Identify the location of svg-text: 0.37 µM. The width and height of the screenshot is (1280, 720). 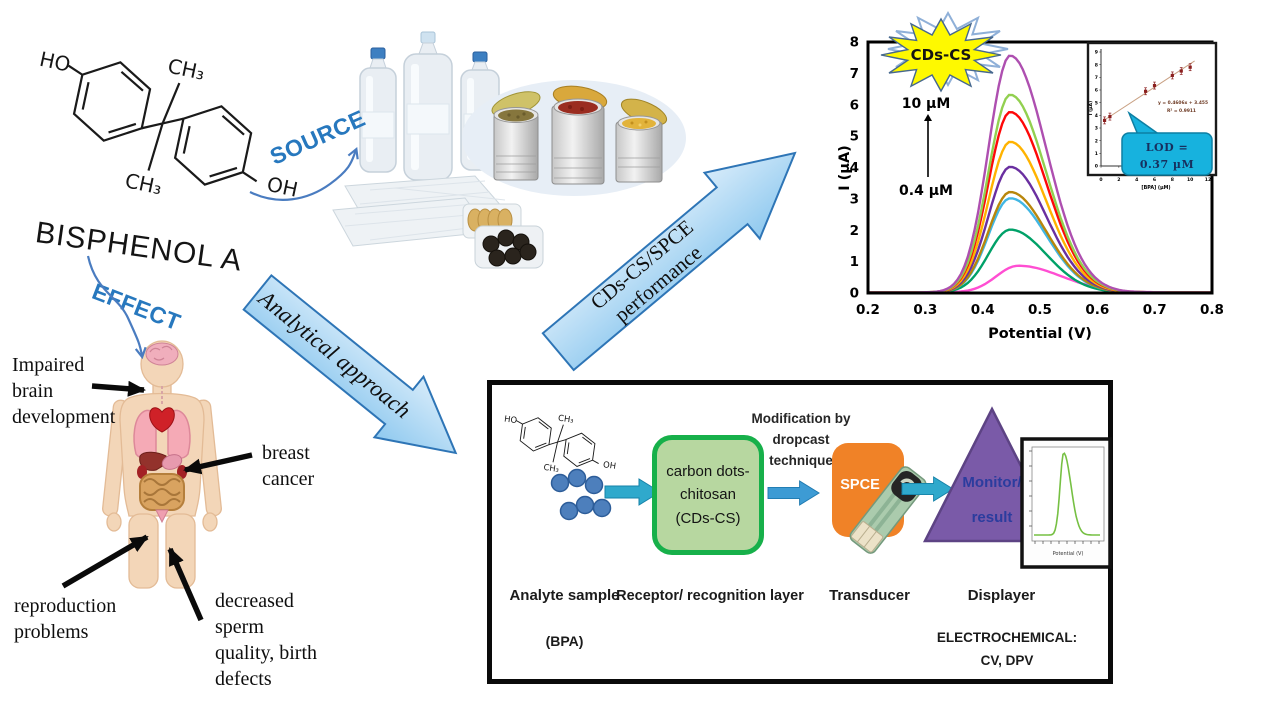
(1167, 164).